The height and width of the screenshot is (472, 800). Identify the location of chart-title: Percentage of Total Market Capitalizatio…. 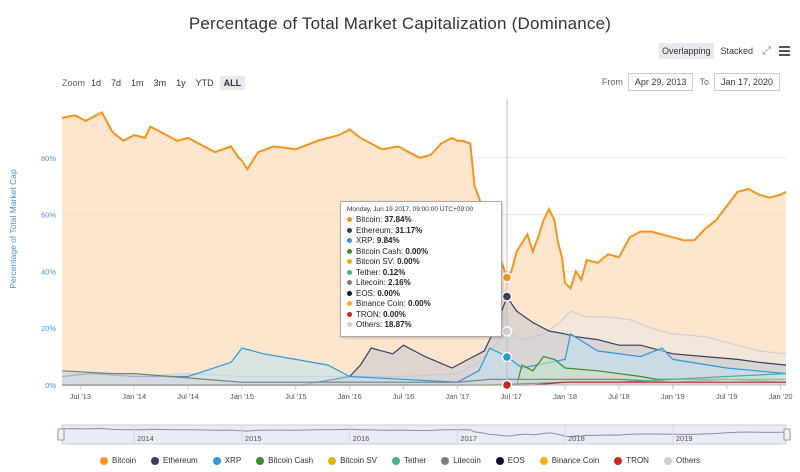
(400, 23).